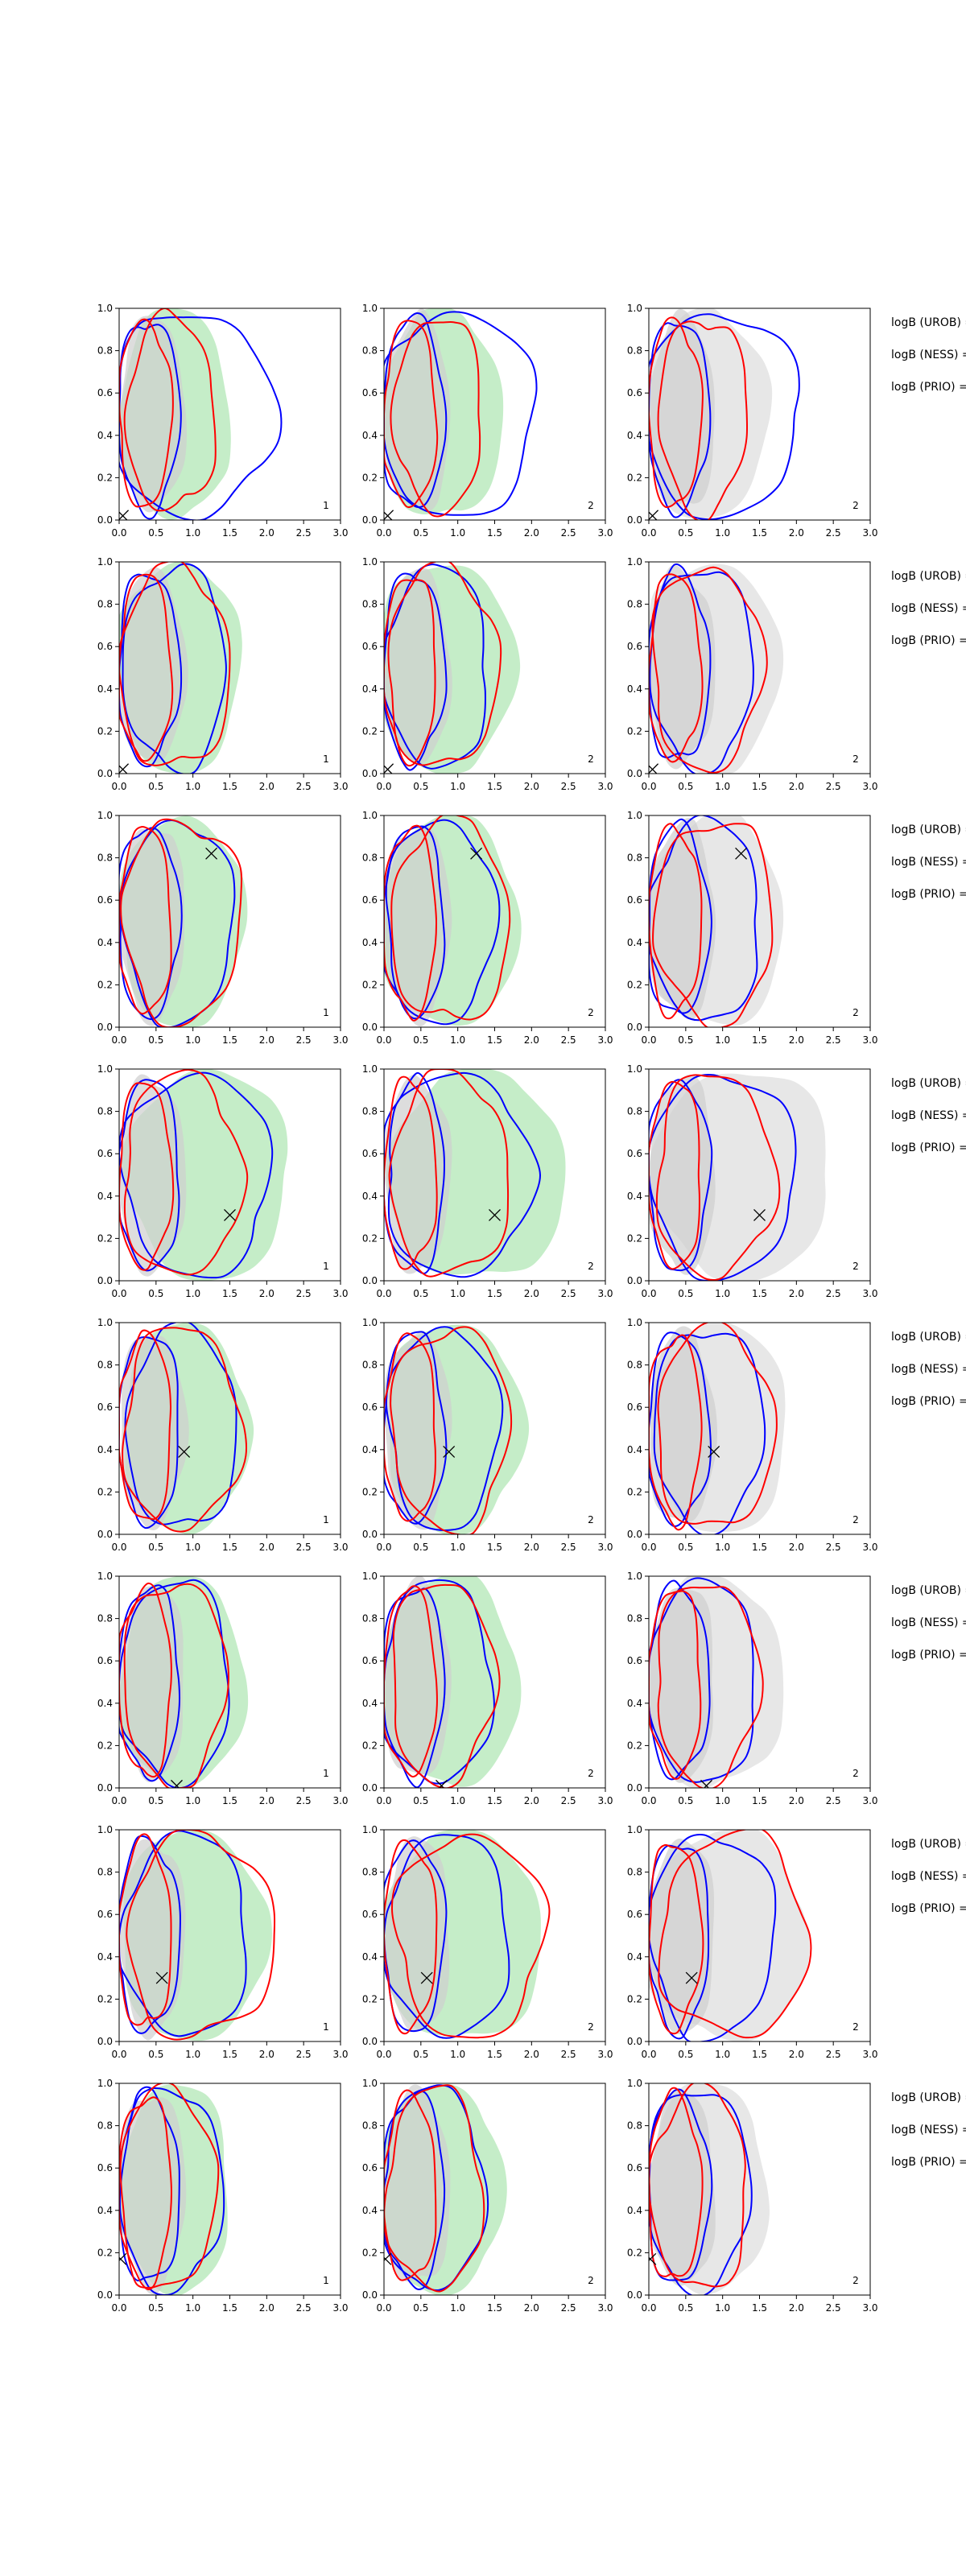 The height and width of the screenshot is (2576, 966). I want to click on panel-r3-c2: 0.0 0.5 1.0 1.5 2.0 2.5 3.0 0.0 0.2 0.4 0.6 0.8 1.0 2, so click(487, 928).